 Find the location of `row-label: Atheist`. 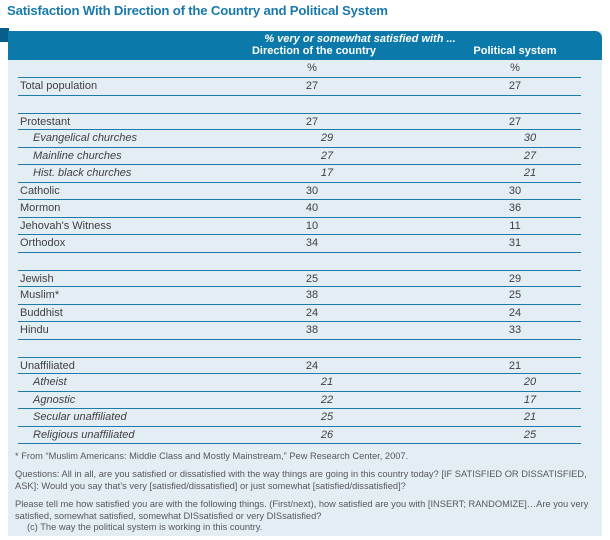

row-label: Atheist is located at coordinates (50, 382).